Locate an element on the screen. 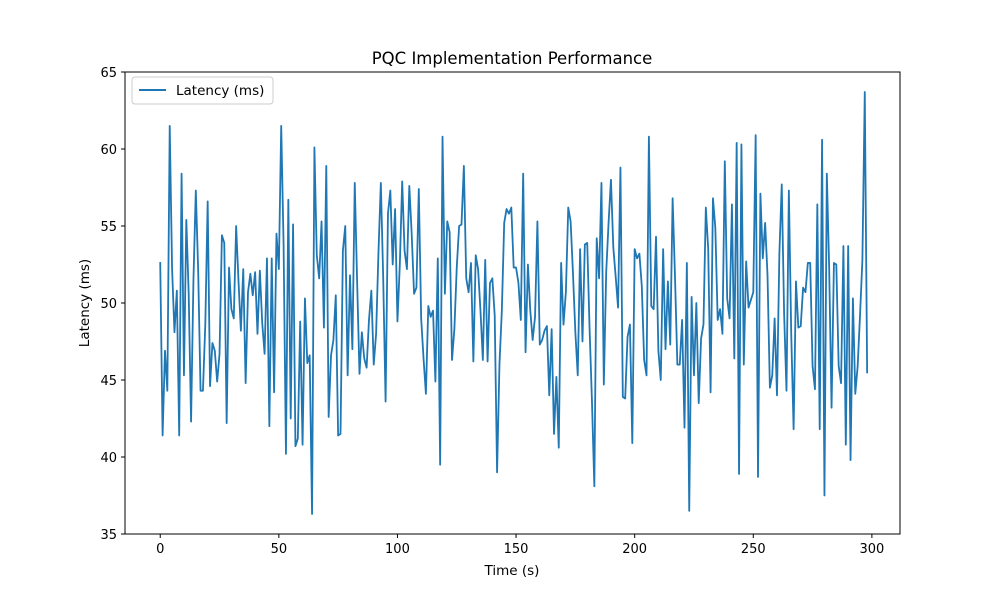 The width and height of the screenshot is (1000, 604). y-axis-label: Latency (ms) is located at coordinates (85, 303).